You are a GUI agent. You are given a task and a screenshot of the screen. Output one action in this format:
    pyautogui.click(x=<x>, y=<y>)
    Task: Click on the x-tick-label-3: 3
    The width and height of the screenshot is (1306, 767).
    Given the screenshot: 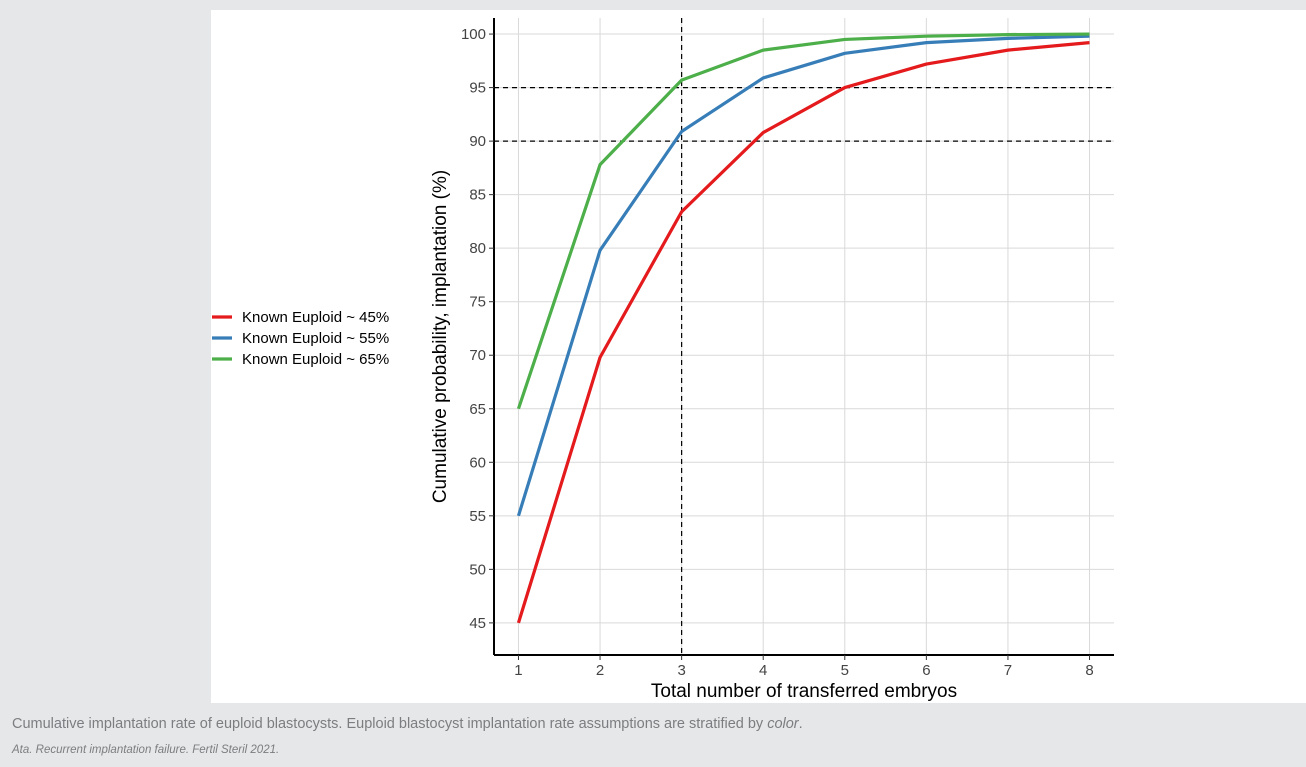 What is the action you would take?
    pyautogui.click(x=681, y=670)
    